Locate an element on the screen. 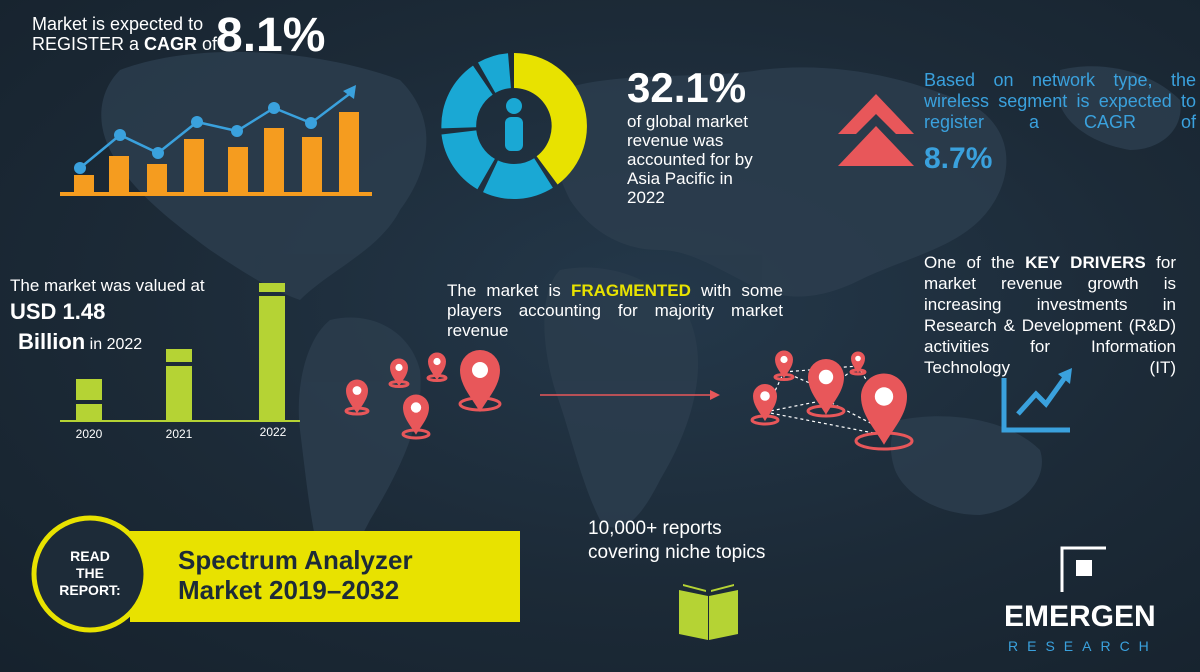 The image size is (1200, 672). read-report-ribbon is located at coordinates (325, 576).